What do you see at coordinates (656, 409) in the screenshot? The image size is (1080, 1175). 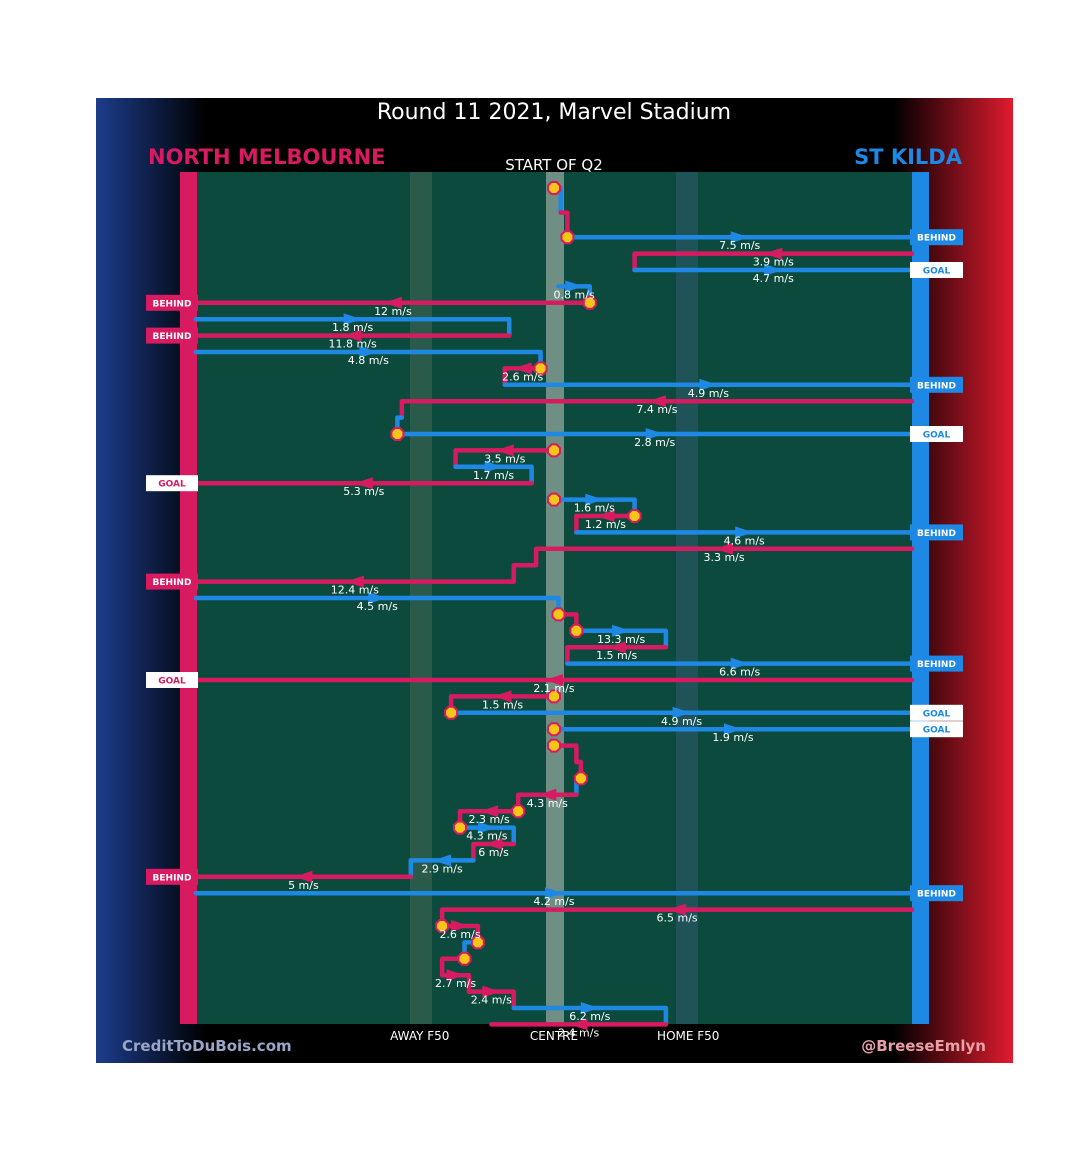 I see `speed-label: 7.4 m/s` at bounding box center [656, 409].